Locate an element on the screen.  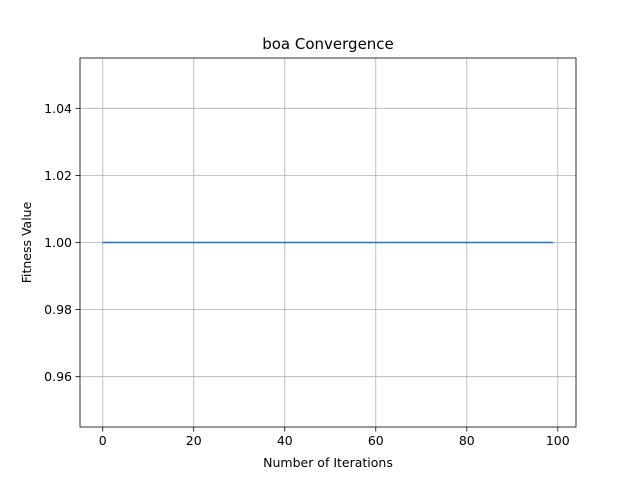
chart-title: boa Convergence is located at coordinates (328, 44).